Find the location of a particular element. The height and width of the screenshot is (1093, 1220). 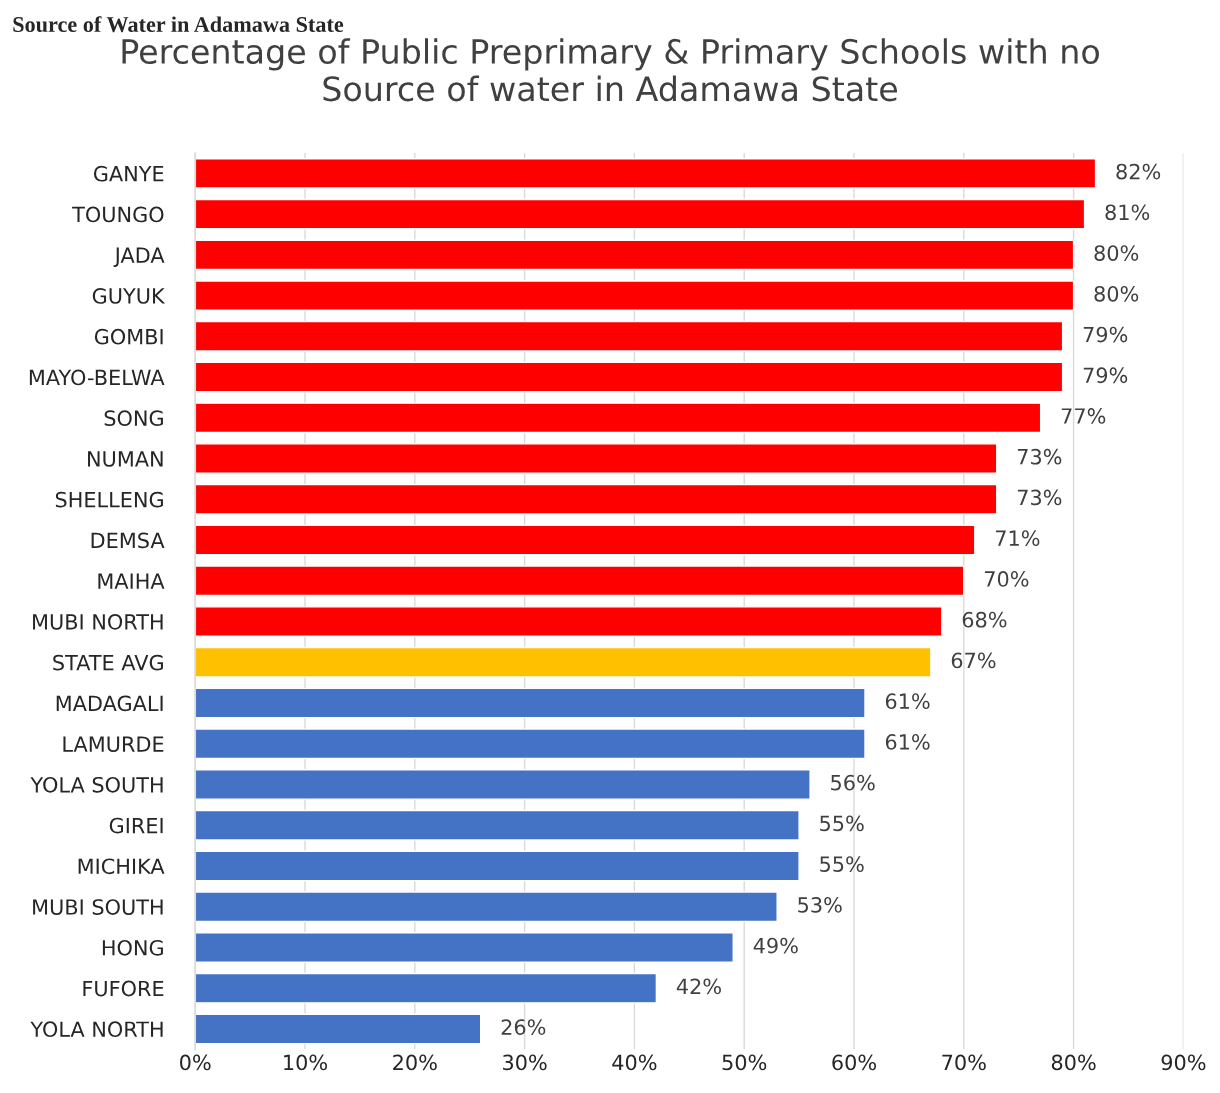

data-label: 70% is located at coordinates (1006, 579).